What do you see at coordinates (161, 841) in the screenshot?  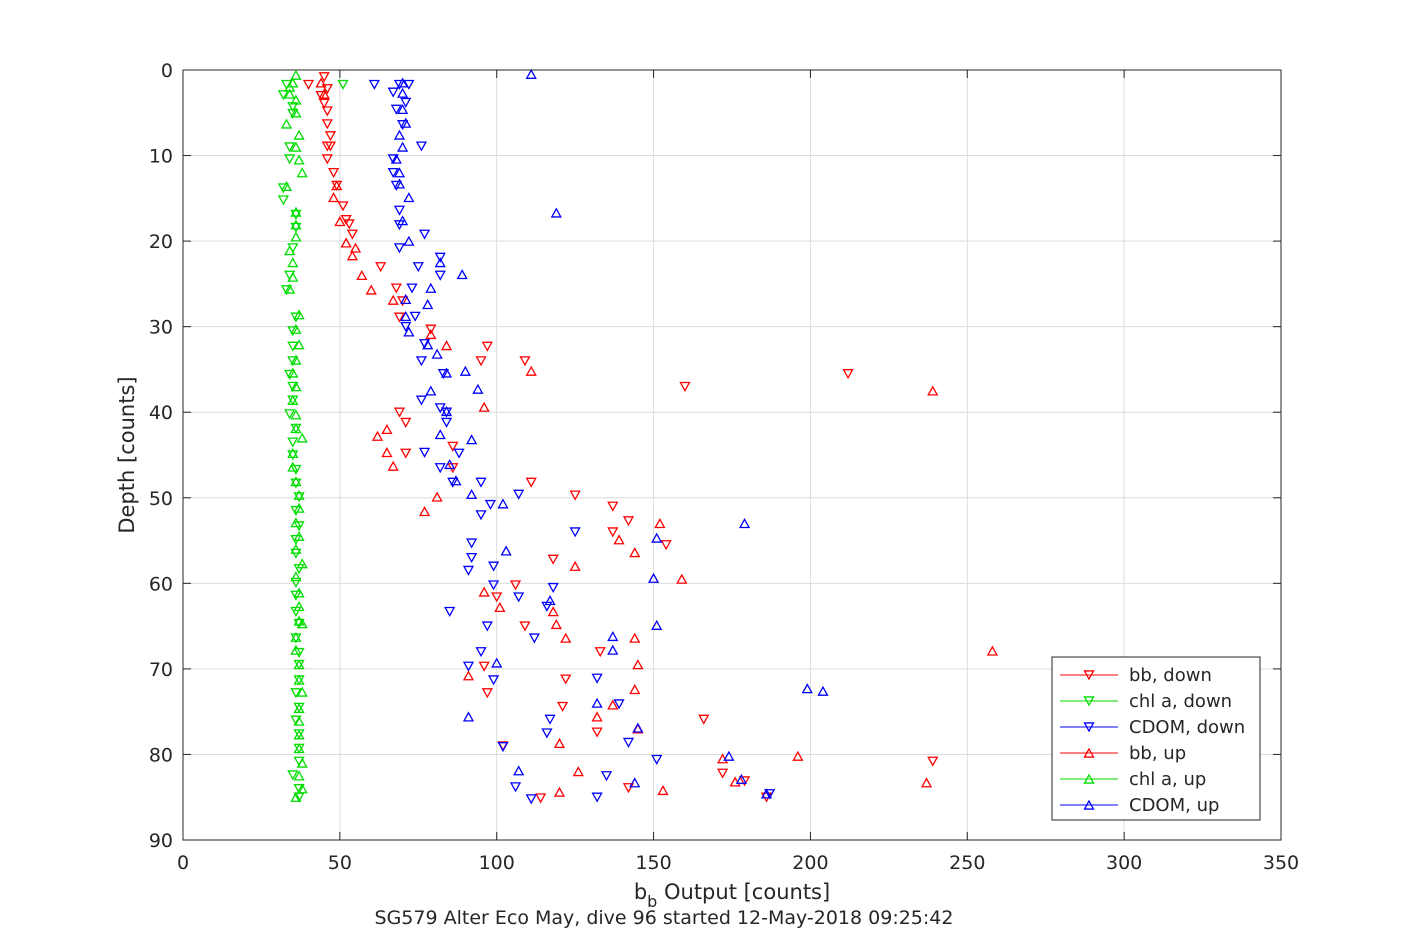 I see `y-tick-label: 90` at bounding box center [161, 841].